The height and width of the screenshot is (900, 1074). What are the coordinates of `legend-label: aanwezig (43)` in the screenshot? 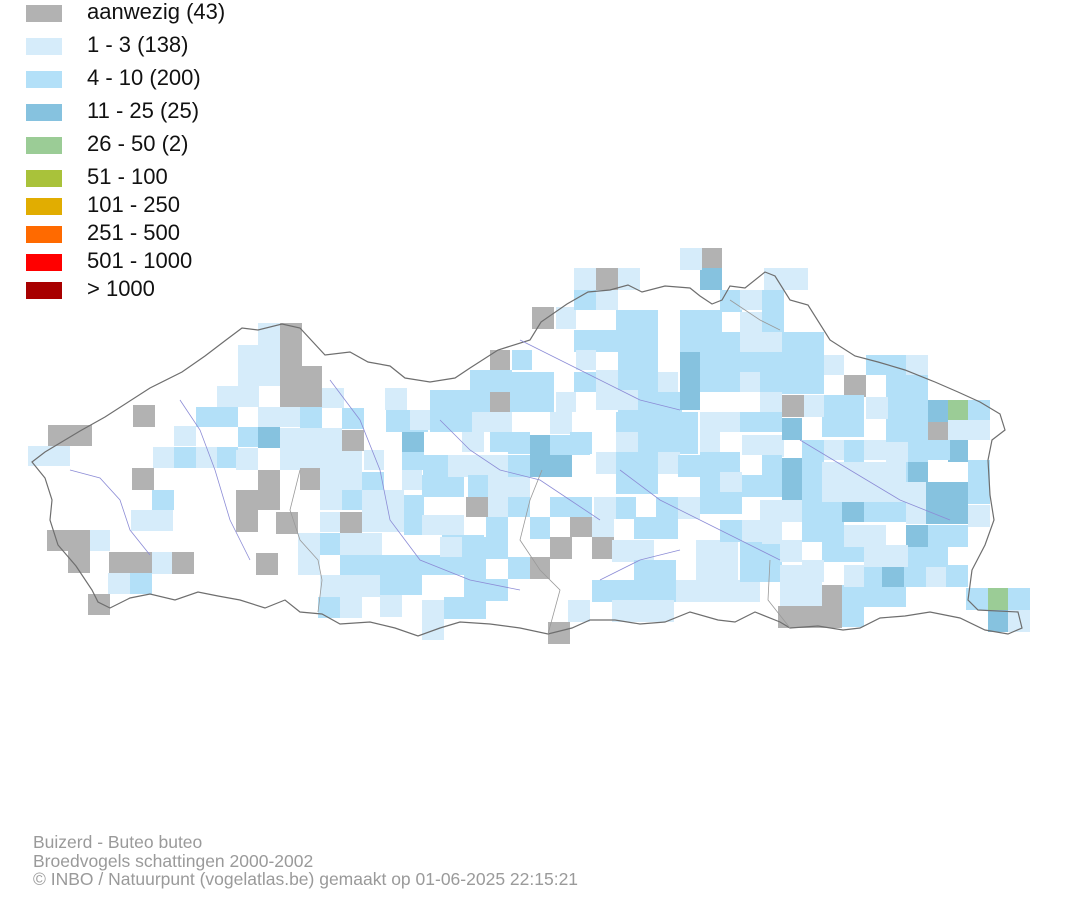 It's located at (156, 12).